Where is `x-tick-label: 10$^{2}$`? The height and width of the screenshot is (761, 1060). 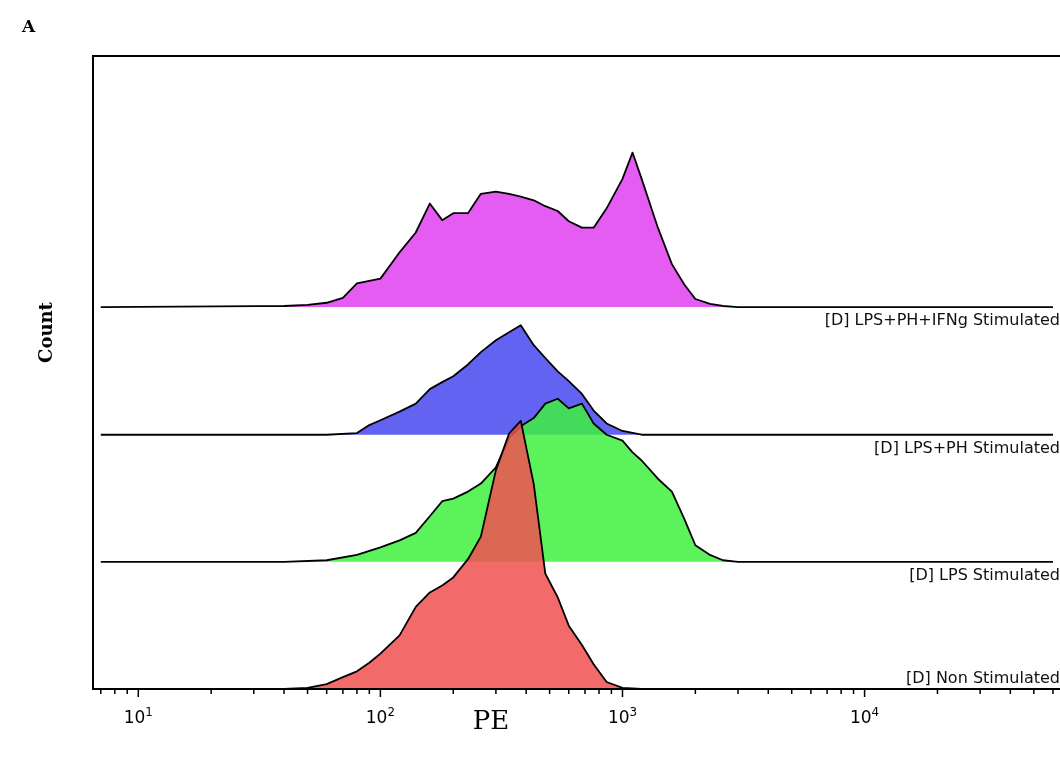 x-tick-label: 10$^{2}$ is located at coordinates (380, 716).